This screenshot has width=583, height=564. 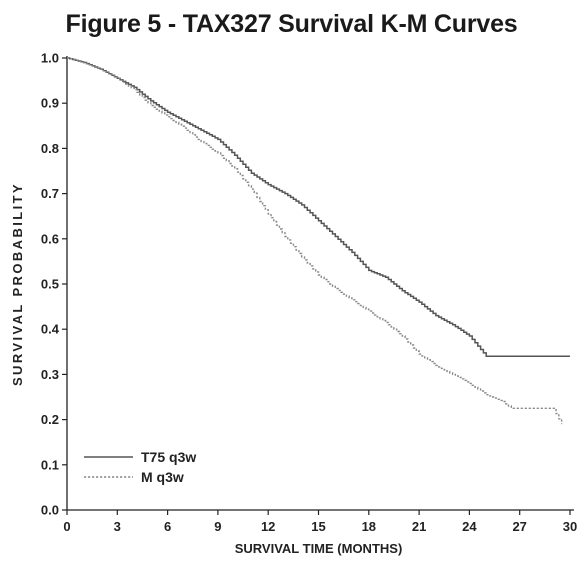 What do you see at coordinates (50, 510) in the screenshot?
I see `y-tick-label: 0.0` at bounding box center [50, 510].